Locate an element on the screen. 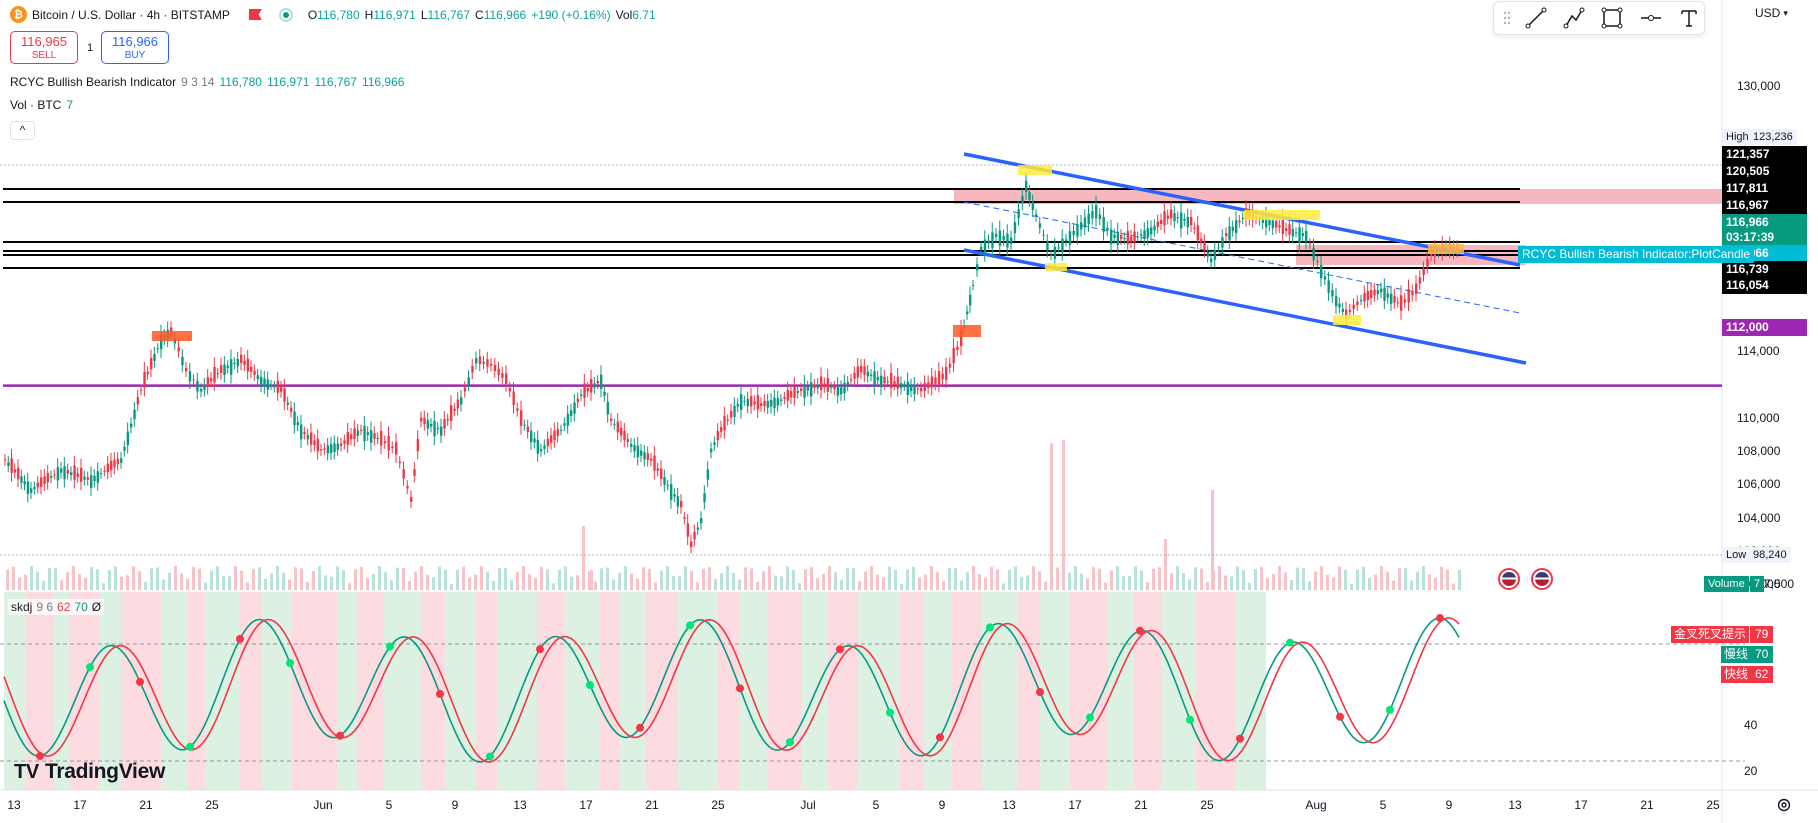  skdj-tick-20: 20 is located at coordinates (1751, 771).